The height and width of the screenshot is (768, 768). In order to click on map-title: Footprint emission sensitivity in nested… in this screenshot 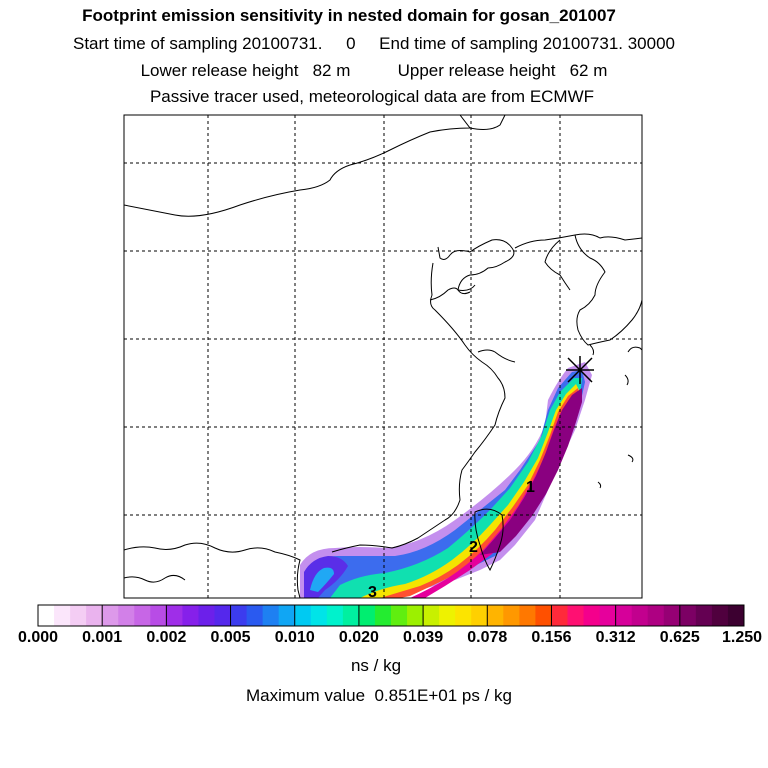, I will do `click(349, 15)`.